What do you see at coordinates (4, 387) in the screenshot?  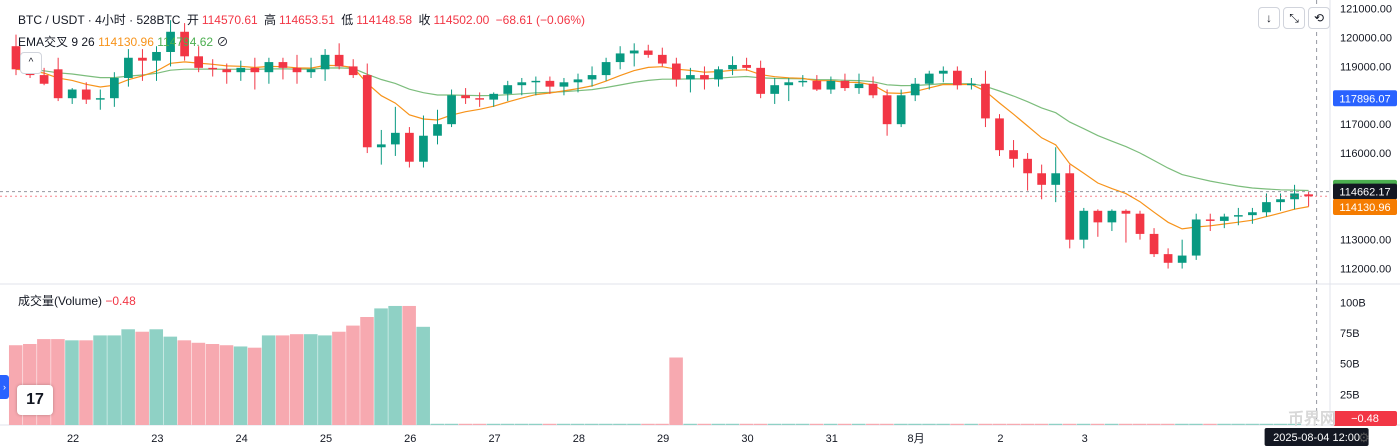 I see `sidebar-toggle: ›` at bounding box center [4, 387].